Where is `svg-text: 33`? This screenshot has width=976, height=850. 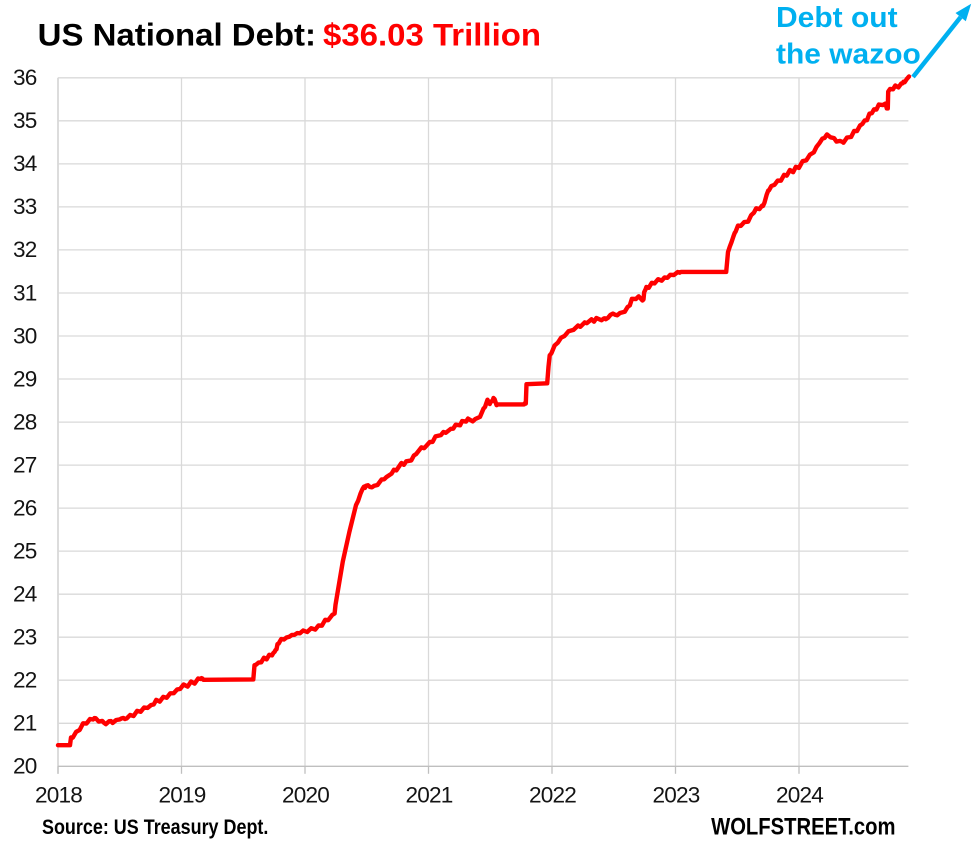
svg-text: 33 is located at coordinates (25, 206).